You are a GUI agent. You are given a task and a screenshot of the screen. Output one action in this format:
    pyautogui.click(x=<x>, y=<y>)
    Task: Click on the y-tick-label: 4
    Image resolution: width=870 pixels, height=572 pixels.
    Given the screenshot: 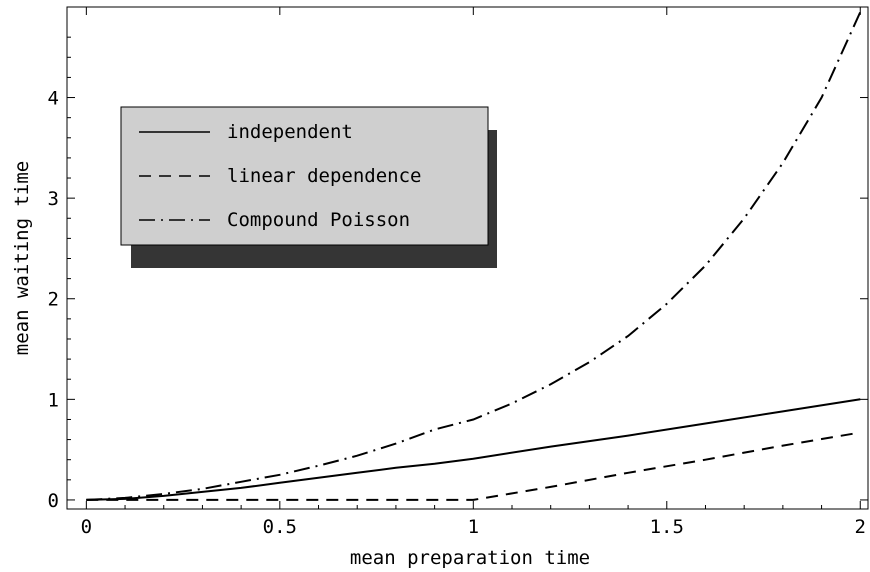 What is the action you would take?
    pyautogui.click(x=53, y=99)
    